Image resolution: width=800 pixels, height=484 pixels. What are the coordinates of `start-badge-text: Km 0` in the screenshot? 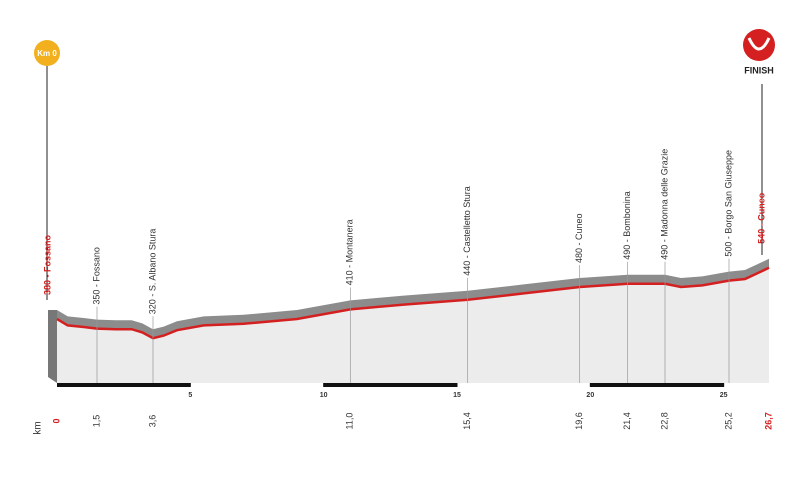 It's located at (47, 53).